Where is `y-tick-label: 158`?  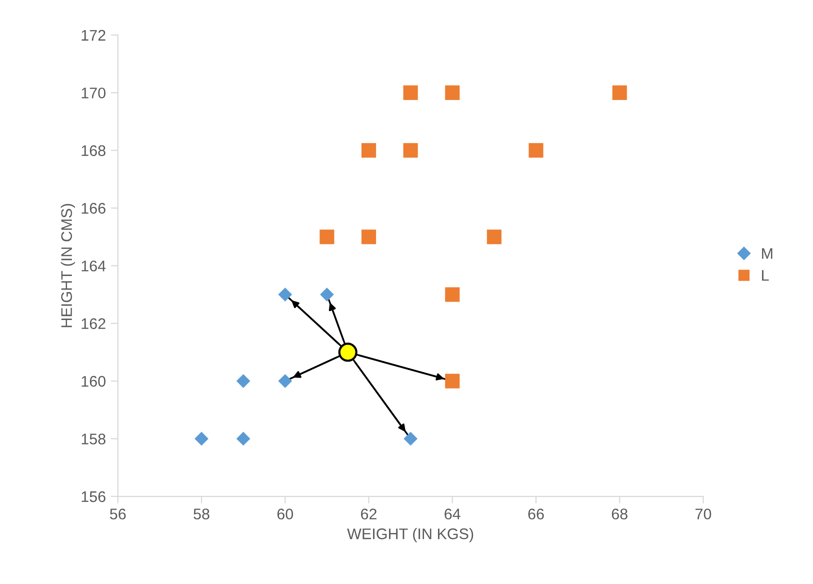
y-tick-label: 158 is located at coordinates (94, 439).